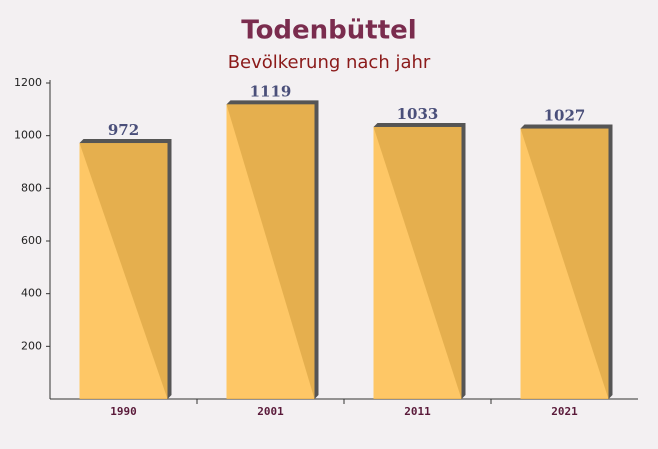 This screenshot has width=658, height=449. What do you see at coordinates (28, 82) in the screenshot?
I see `y-tick-label: 1200` at bounding box center [28, 82].